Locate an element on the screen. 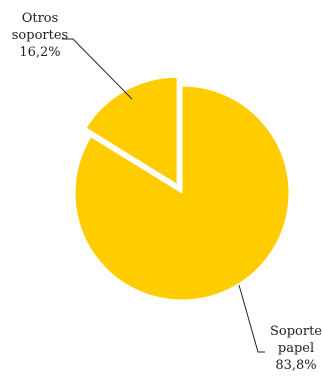 The image size is (322, 378). slice-category-label: papel is located at coordinates (296, 348).